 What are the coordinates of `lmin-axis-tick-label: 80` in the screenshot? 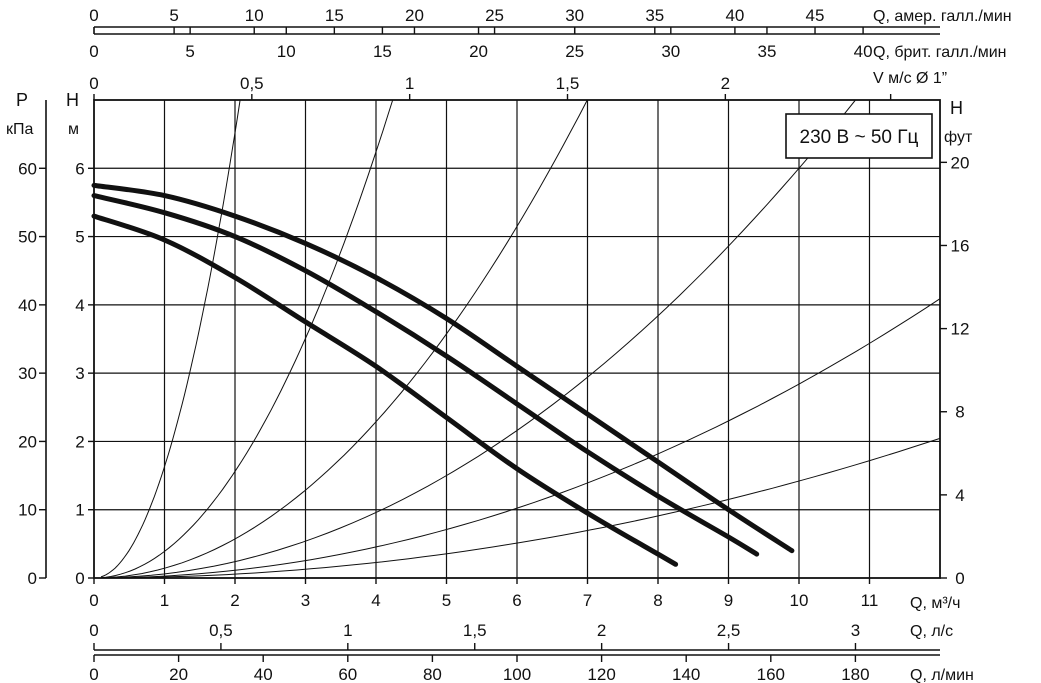 It's located at (432, 674).